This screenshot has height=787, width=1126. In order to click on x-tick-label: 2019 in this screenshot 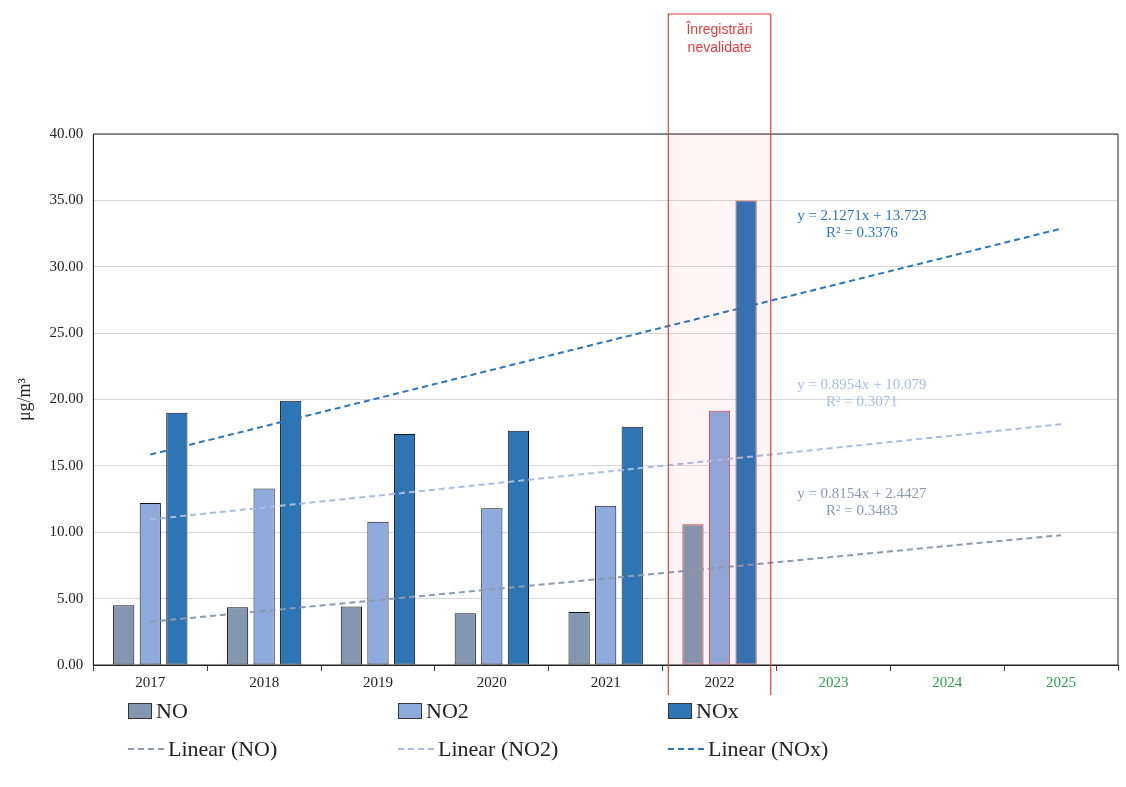, I will do `click(377, 681)`.